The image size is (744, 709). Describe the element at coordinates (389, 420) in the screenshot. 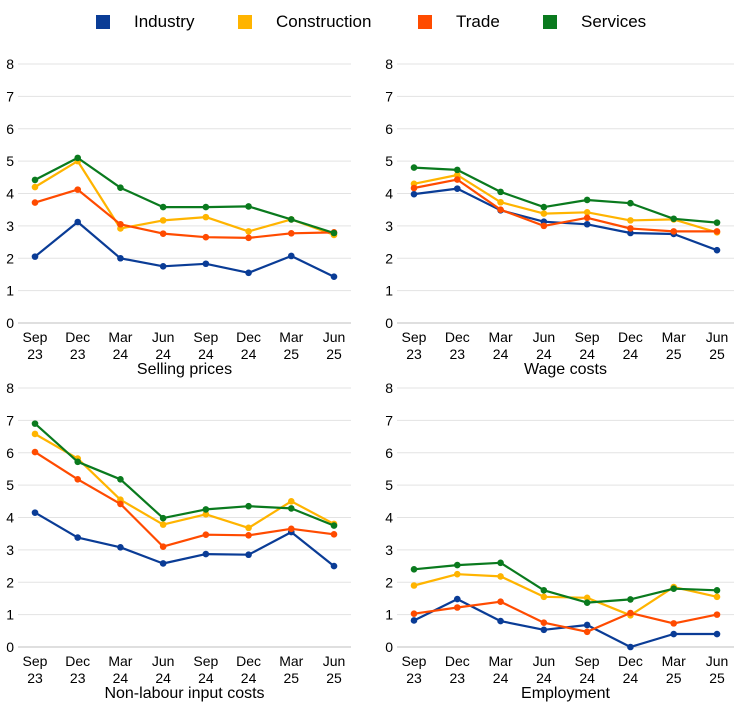

I see `y-tick-label: 7` at that location.